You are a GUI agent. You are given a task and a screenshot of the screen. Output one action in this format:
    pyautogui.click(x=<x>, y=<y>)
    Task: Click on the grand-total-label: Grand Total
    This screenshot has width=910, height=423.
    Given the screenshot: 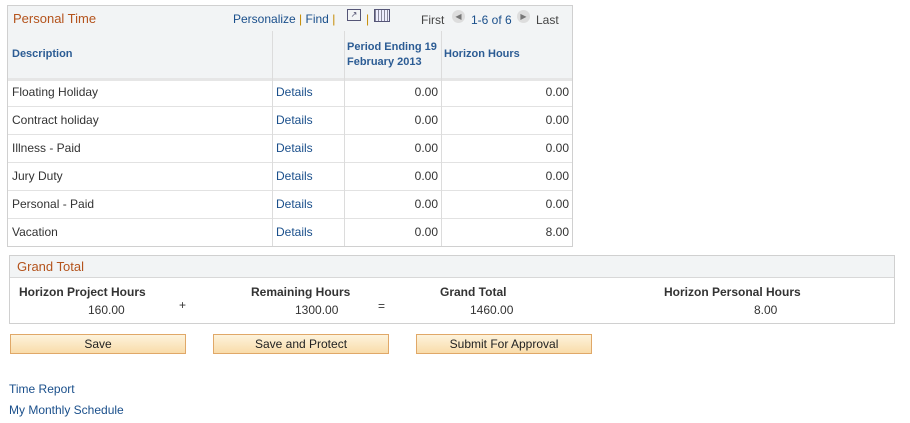 What is the action you would take?
    pyautogui.click(x=473, y=292)
    